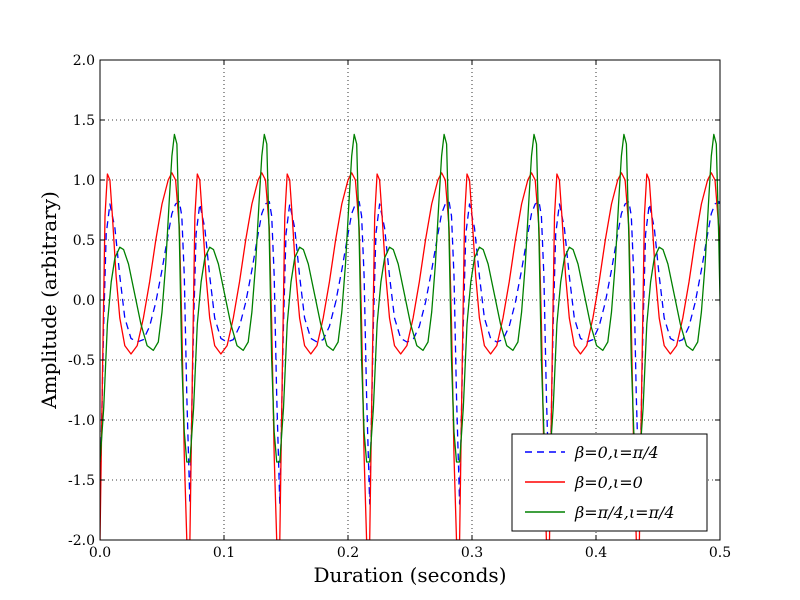 The height and width of the screenshot is (600, 800). I want to click on legend-label-blue: β=0,ι=π/4, so click(616, 452).